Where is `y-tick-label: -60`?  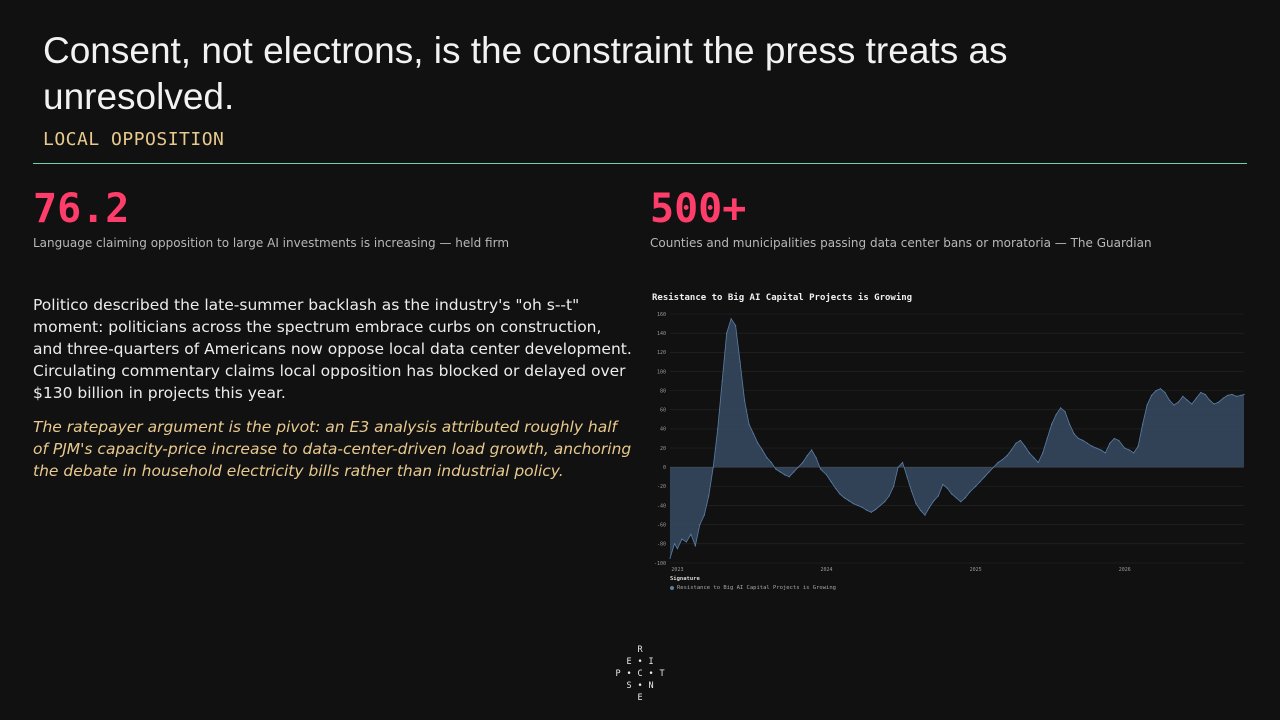 y-tick-label: -60 is located at coordinates (661, 525).